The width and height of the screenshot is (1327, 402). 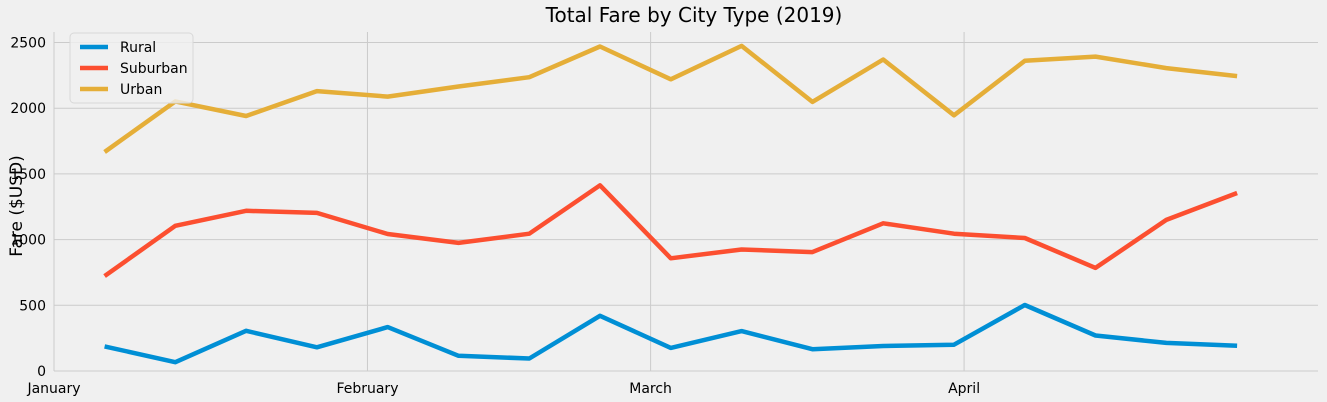 What do you see at coordinates (28, 208) in the screenshot?
I see `y-axis-ticks: 0 500 1000 1500 2000 2500` at bounding box center [28, 208].